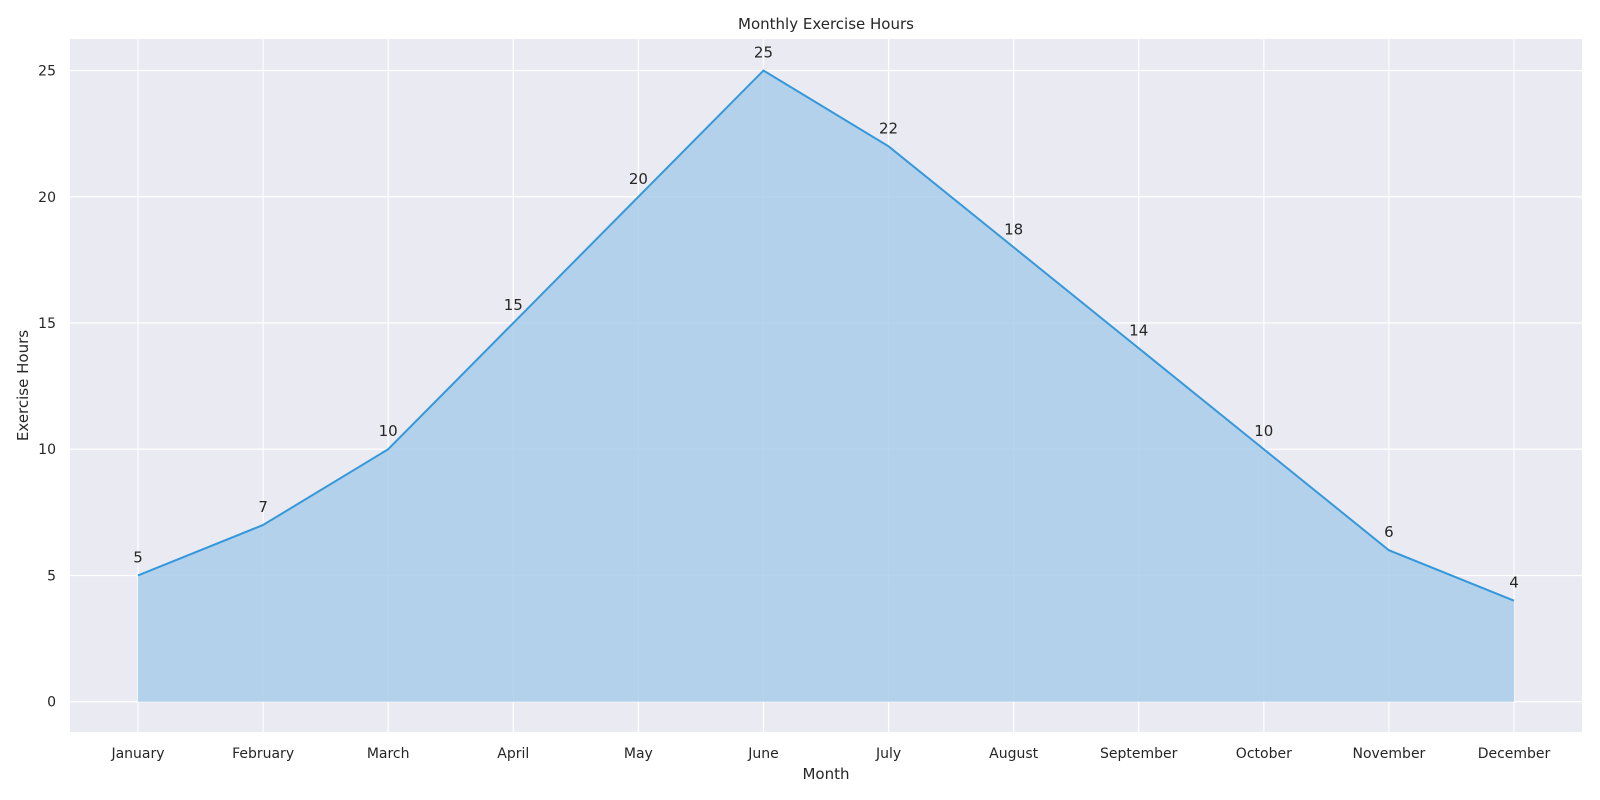 The image size is (1600, 800). What do you see at coordinates (263, 507) in the screenshot?
I see `data-label: 7` at bounding box center [263, 507].